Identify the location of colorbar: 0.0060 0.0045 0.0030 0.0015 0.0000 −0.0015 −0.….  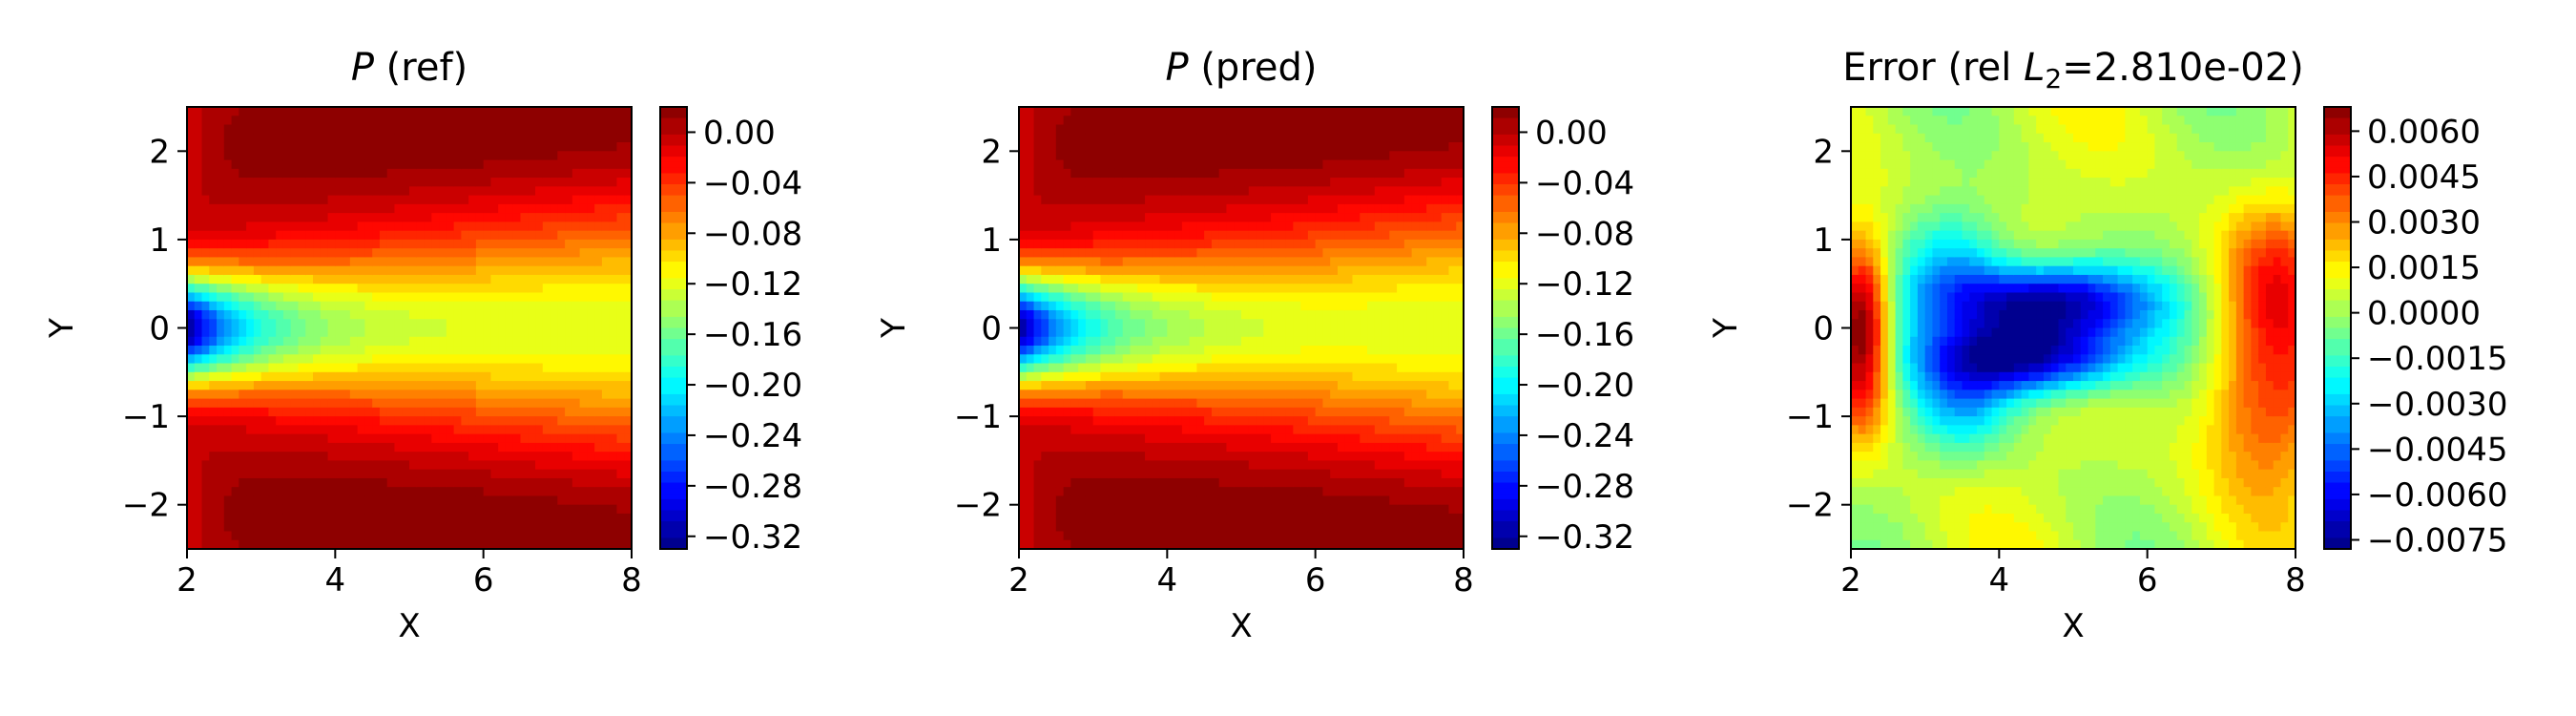
(2415, 332).